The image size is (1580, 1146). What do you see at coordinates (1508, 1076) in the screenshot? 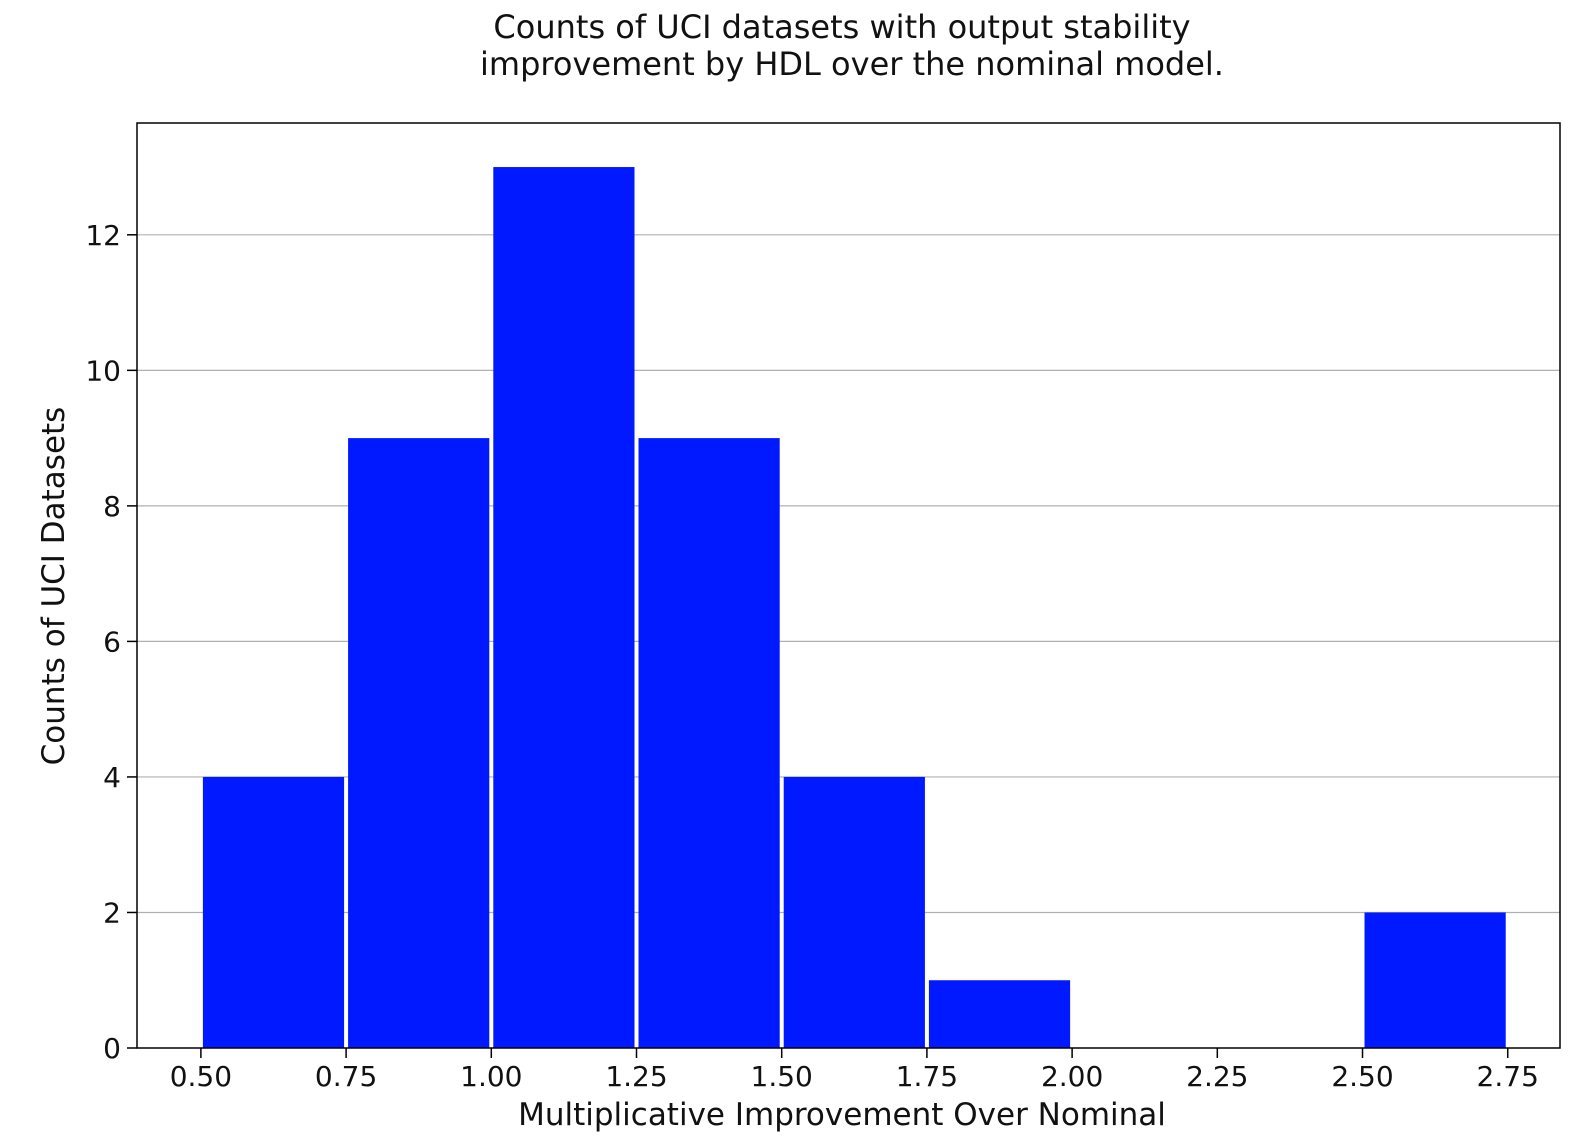
I see `x-tick-label: 2.75` at bounding box center [1508, 1076].